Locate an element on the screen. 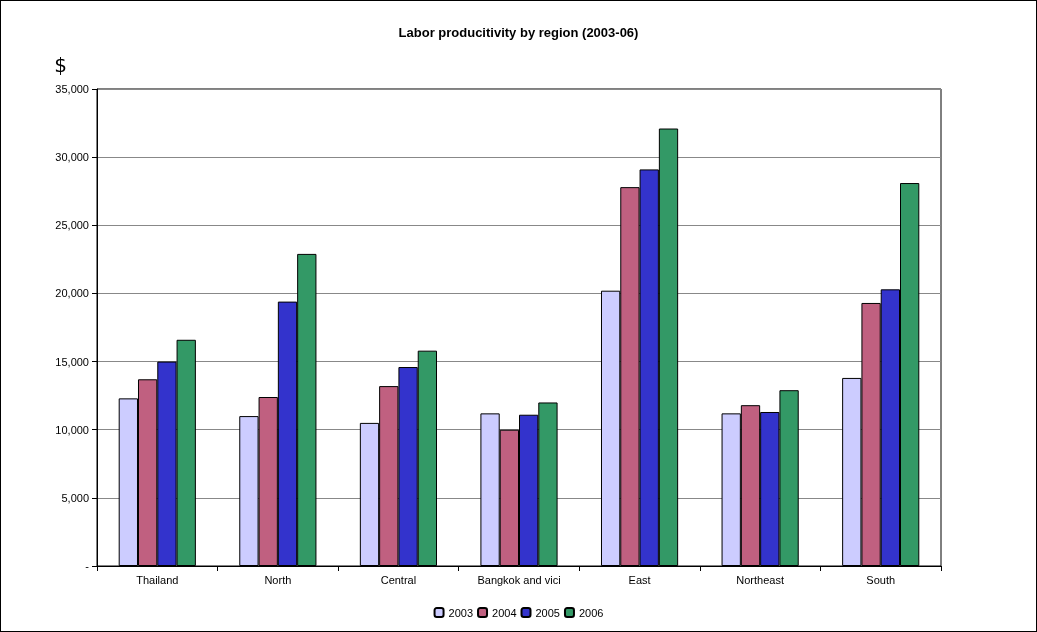  legend-label: 2004 is located at coordinates (504, 612).